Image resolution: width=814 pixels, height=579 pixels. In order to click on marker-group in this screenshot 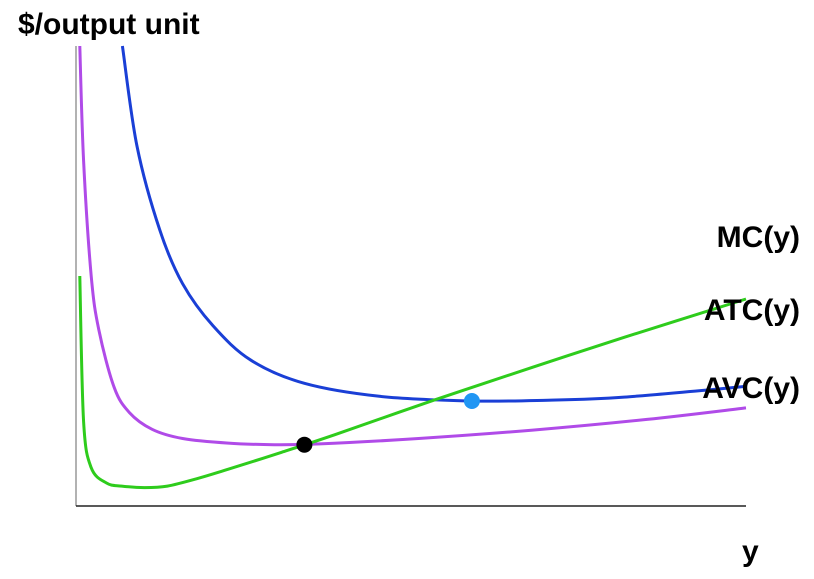, I will do `click(388, 423)`.